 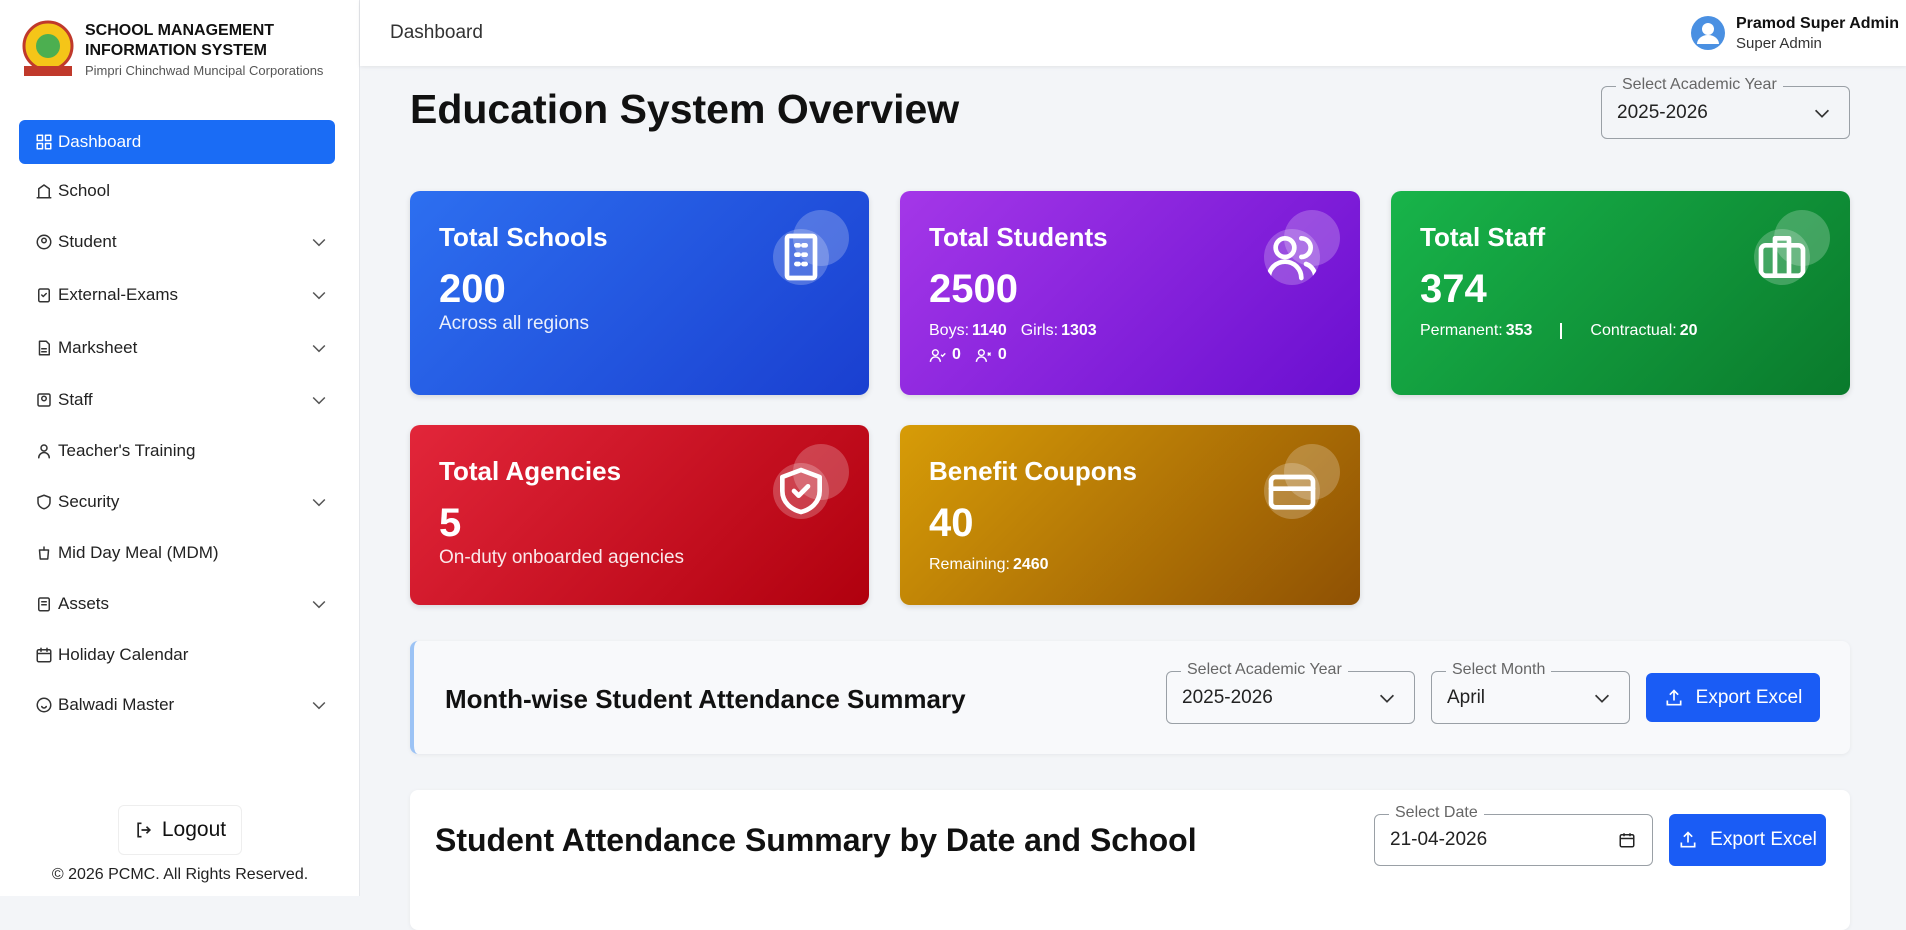 I want to click on nav-item: Marksheet, so click(x=177, y=348).